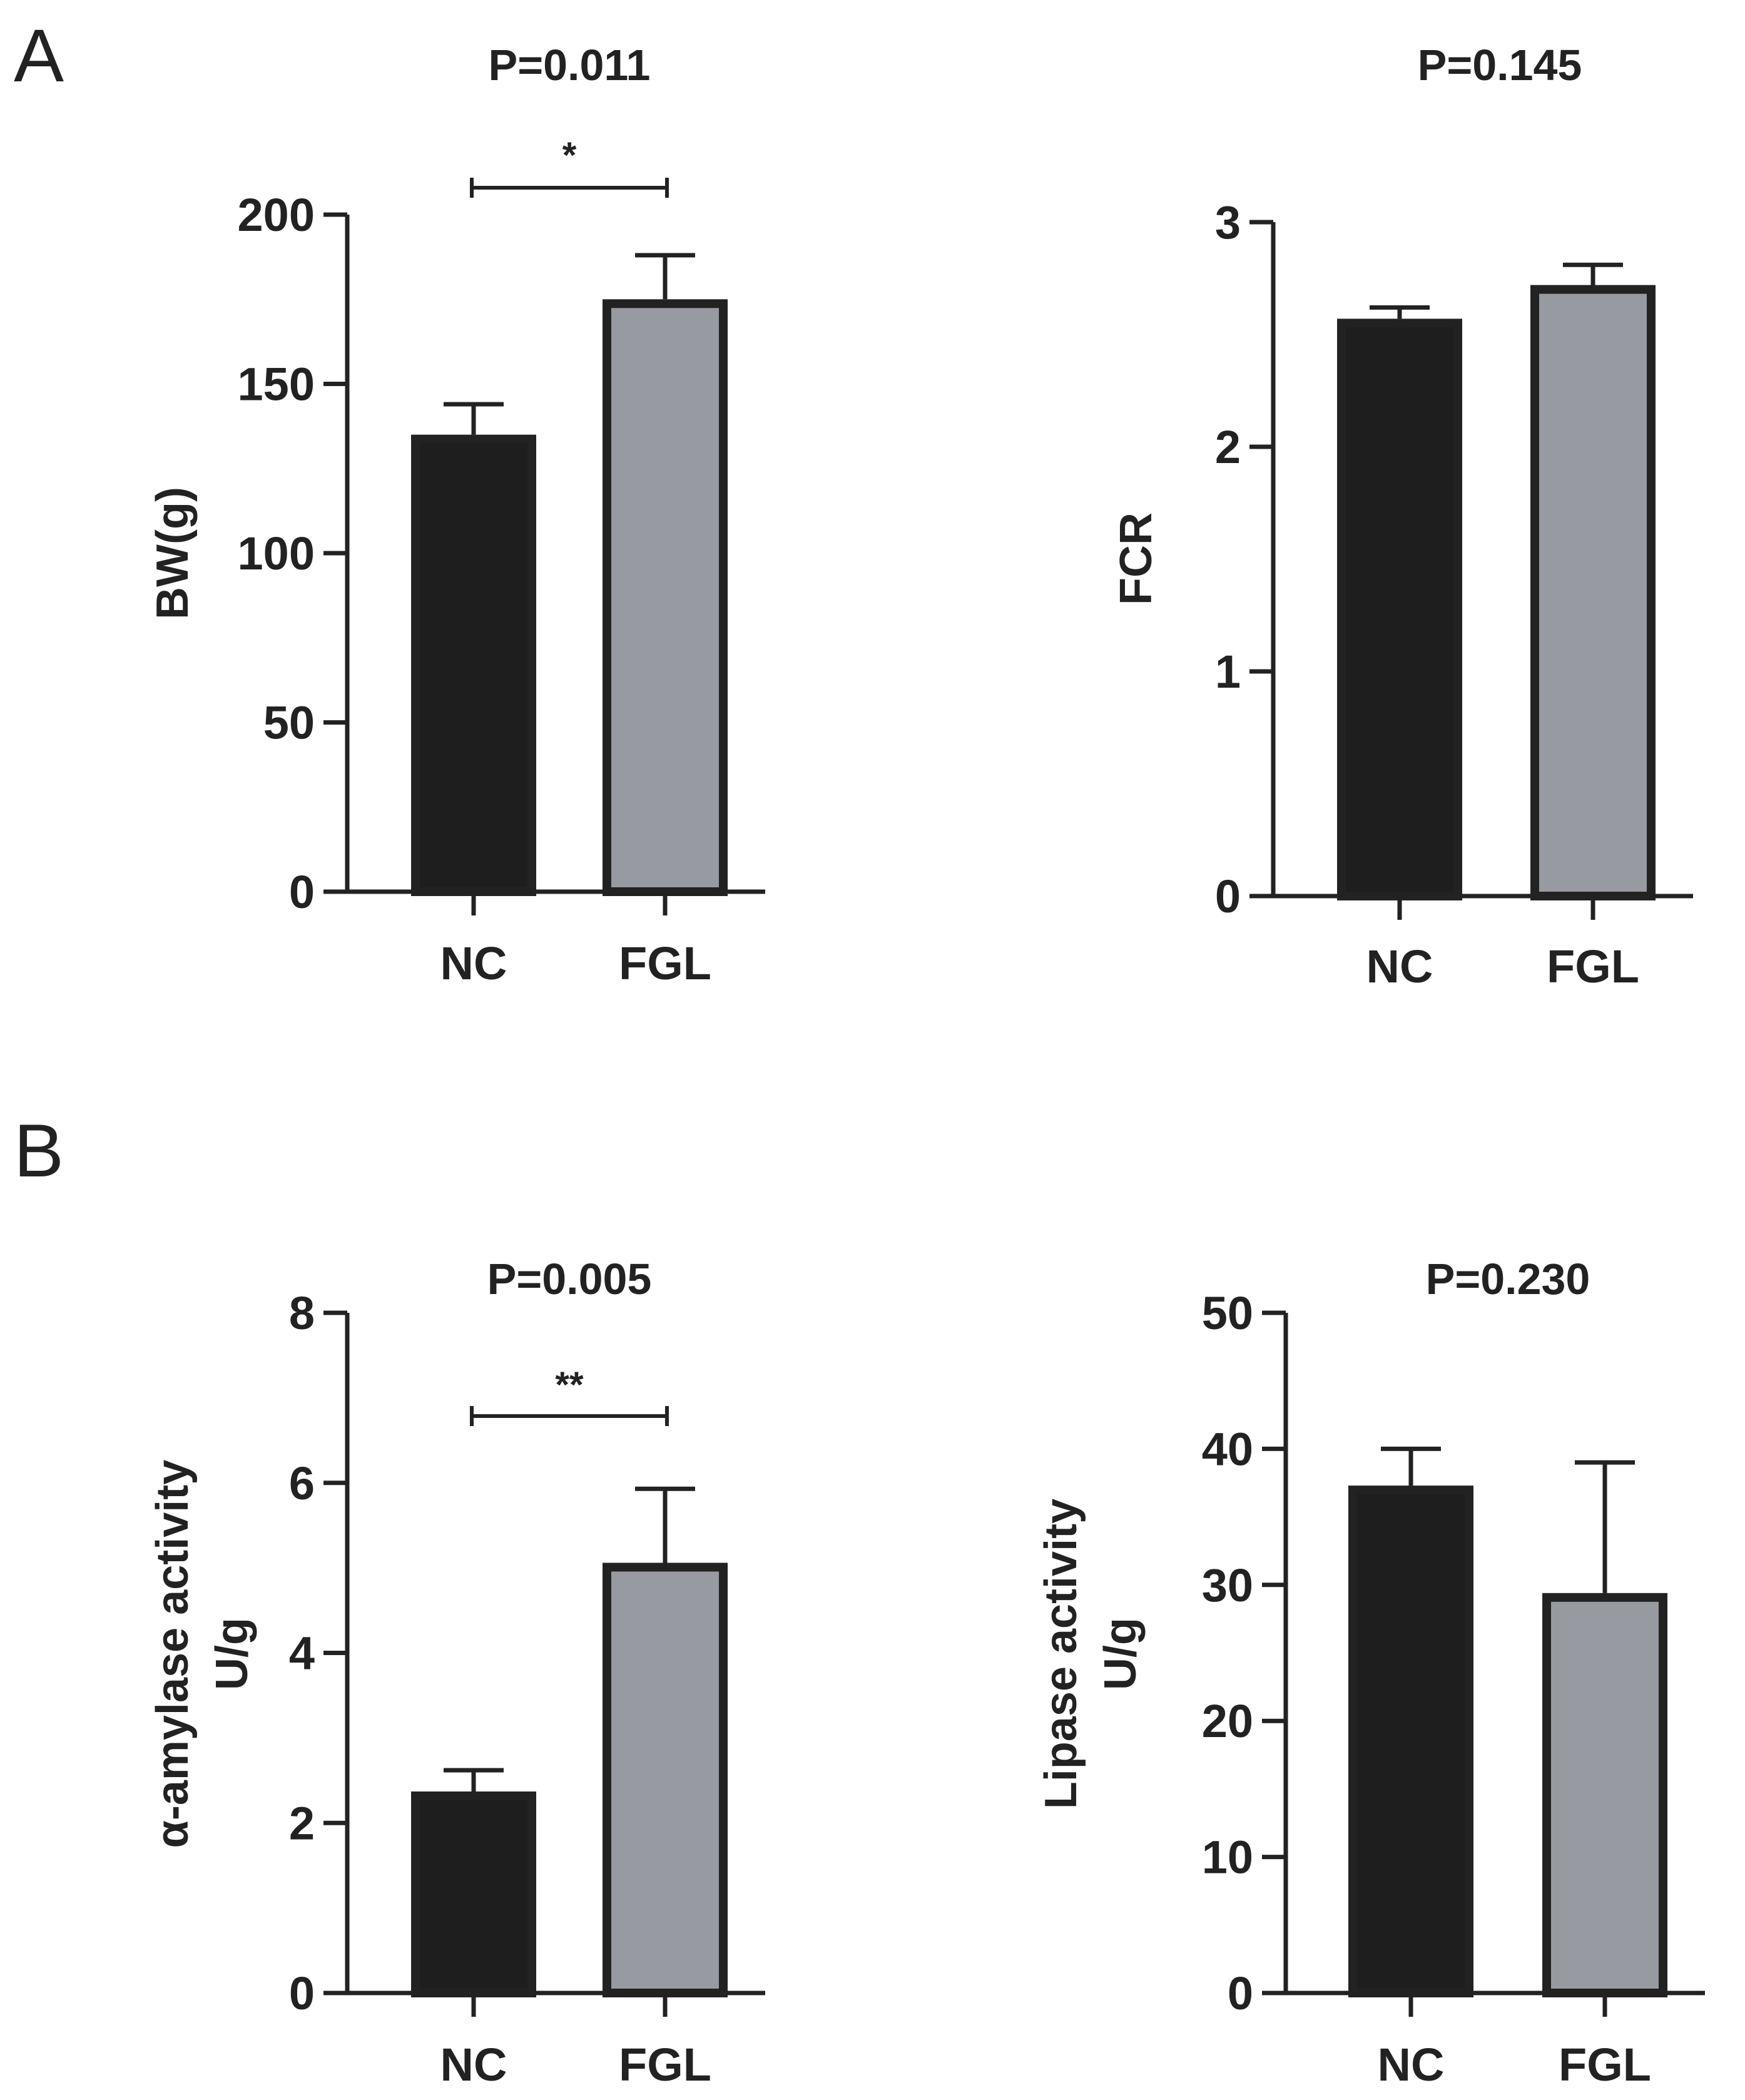 Image resolution: width=1745 pixels, height=2100 pixels. Describe the element at coordinates (302, 1313) in the screenshot. I see `y-tick-label: 8` at that location.